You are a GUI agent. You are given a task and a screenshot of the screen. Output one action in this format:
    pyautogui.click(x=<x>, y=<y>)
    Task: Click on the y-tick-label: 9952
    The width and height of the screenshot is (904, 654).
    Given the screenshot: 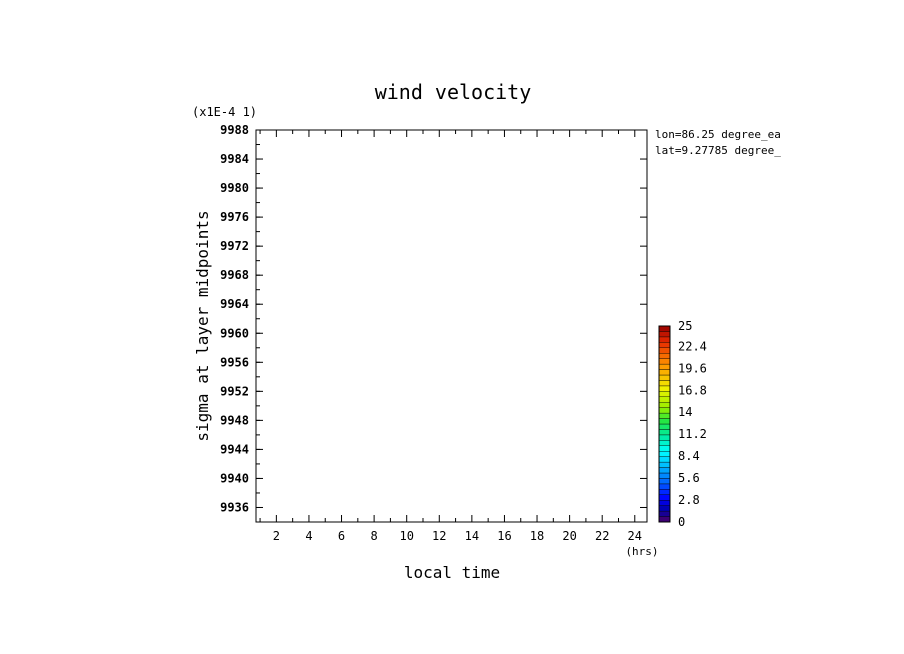 What is the action you would take?
    pyautogui.click(x=234, y=391)
    